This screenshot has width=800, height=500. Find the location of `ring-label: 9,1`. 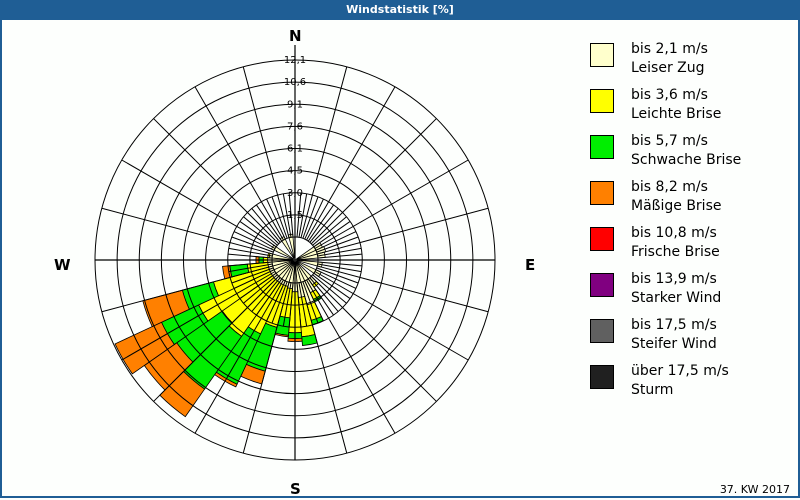

ring-label: 9,1 is located at coordinates (295, 104).